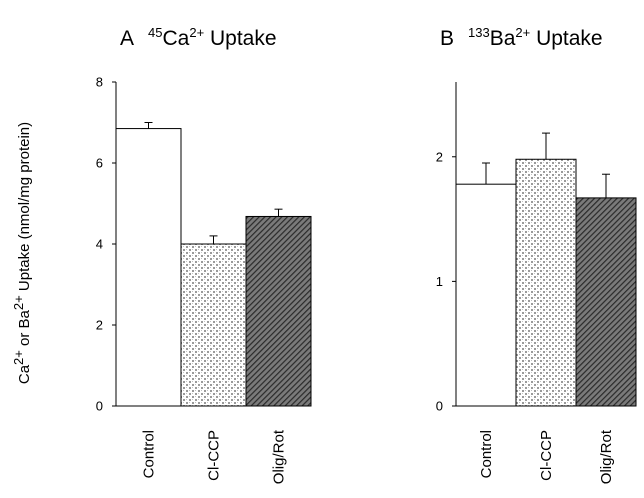 This screenshot has height=498, width=644. What do you see at coordinates (213, 325) in the screenshot?
I see `panel-a-bar-clccp` at bounding box center [213, 325].